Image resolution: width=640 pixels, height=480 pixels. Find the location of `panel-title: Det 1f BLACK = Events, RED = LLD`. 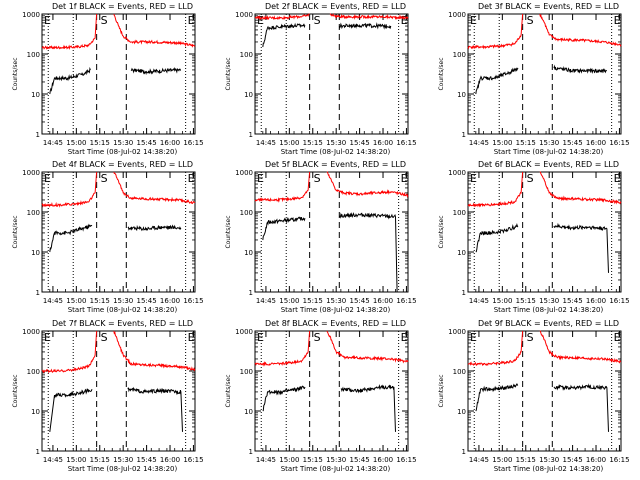

panel-title: Det 1f BLACK = Events, RED = LLD is located at coordinates (122, 6).